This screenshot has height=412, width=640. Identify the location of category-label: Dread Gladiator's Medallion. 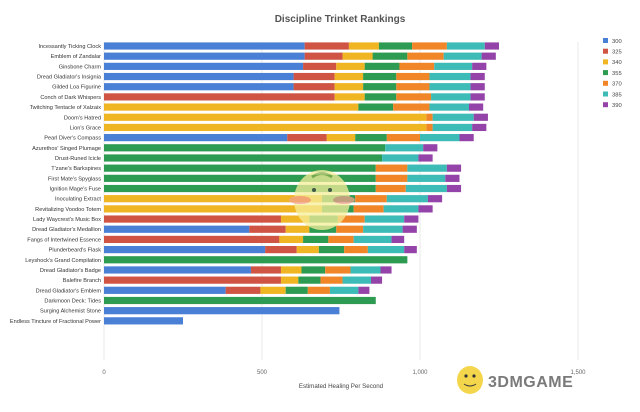
(66, 230).